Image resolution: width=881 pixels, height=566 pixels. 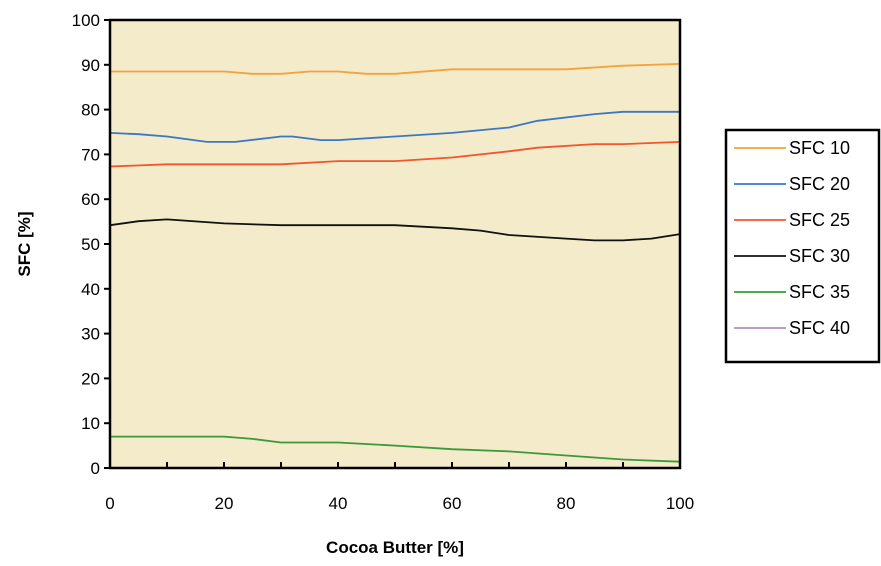 What do you see at coordinates (90, 334) in the screenshot?
I see `y-tick-label: 30` at bounding box center [90, 334].